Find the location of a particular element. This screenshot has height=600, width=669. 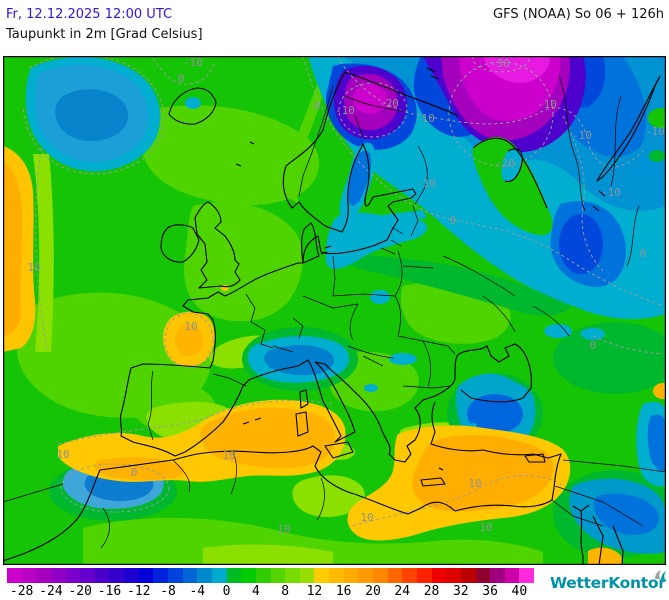

wetterkontor-logo: WetterKontor is located at coordinates (608, 583).